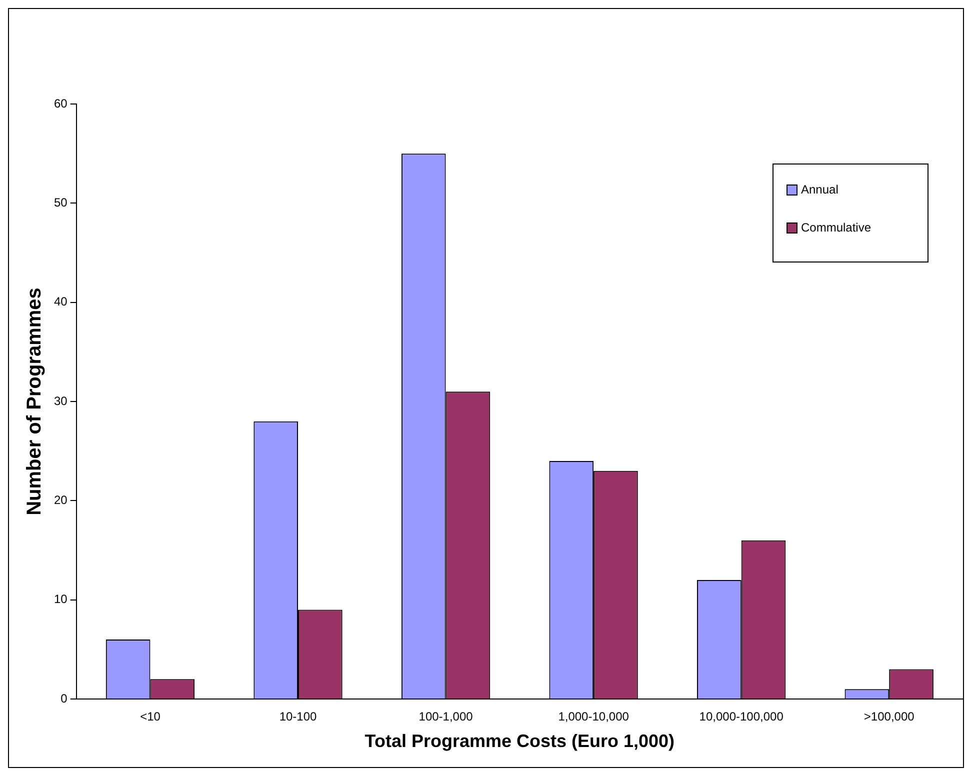 The width and height of the screenshot is (972, 776). Describe the element at coordinates (741, 717) in the screenshot. I see `x-tick-label: 10,000-100,000` at that location.